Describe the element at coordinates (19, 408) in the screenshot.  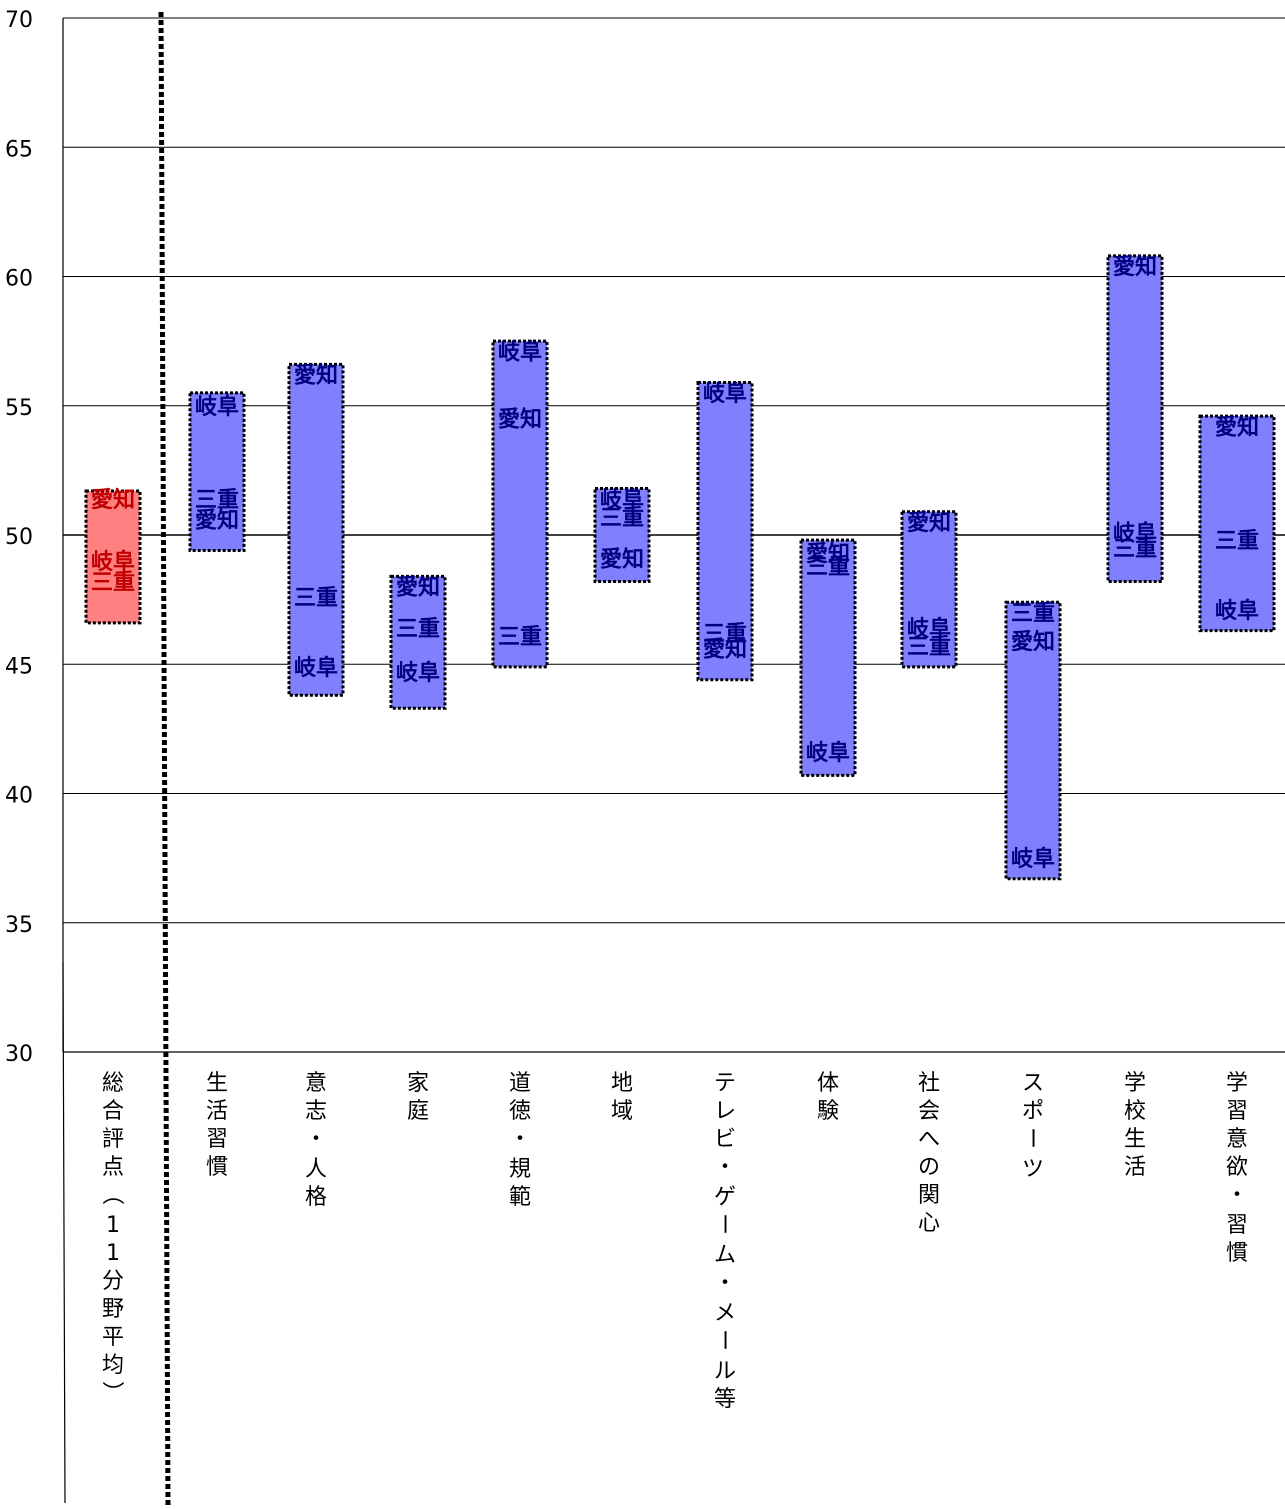
I see `y-tick-label: 55` at that location.